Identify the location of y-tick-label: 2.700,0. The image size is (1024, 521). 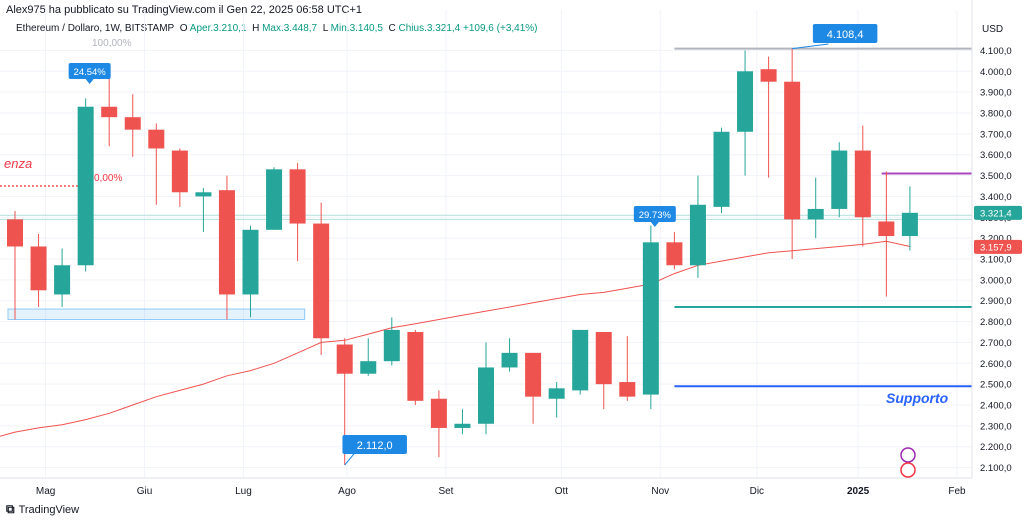
(996, 343).